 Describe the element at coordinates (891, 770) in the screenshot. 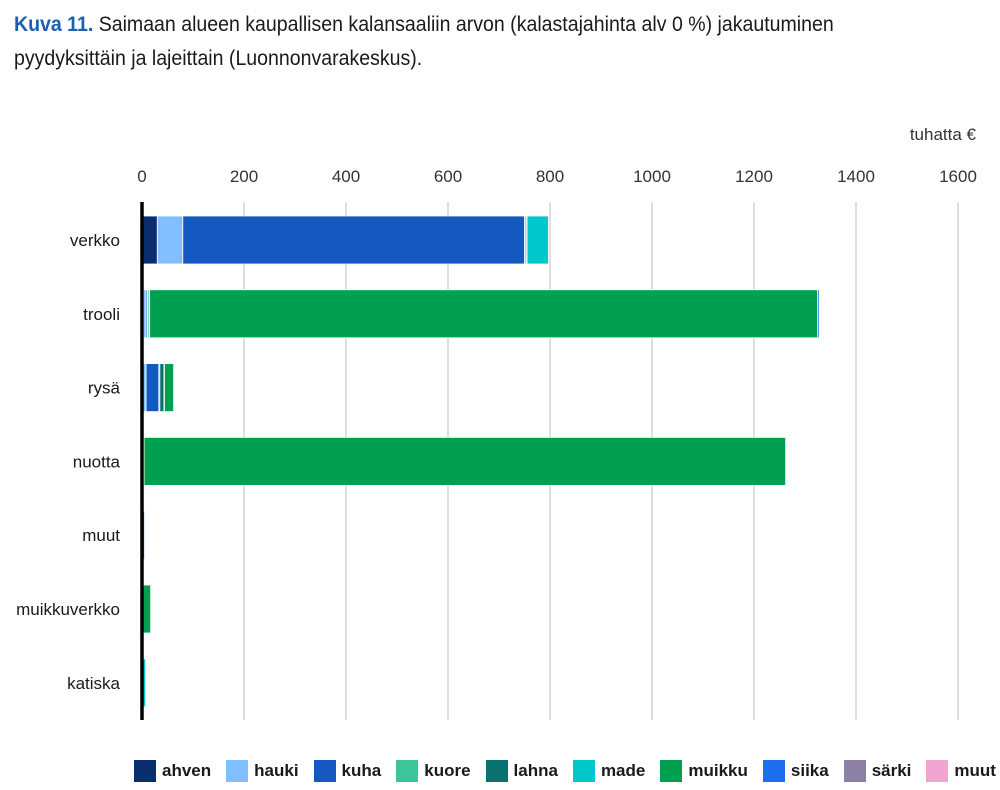

I see `legend-label: särki` at that location.